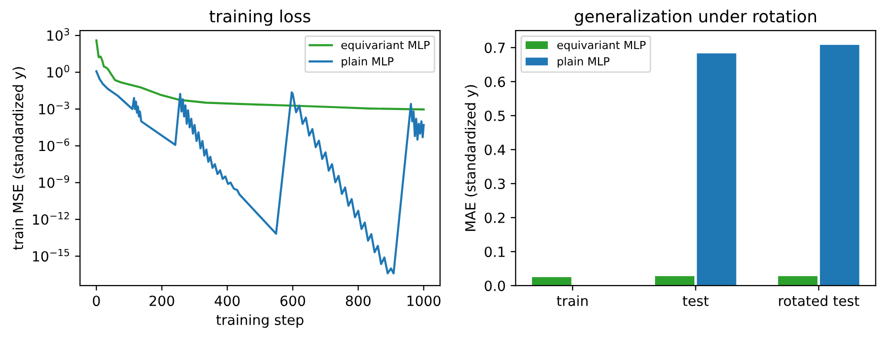 This screenshot has width=889, height=340. I want to click on x-axis-title: training step, so click(260, 321).